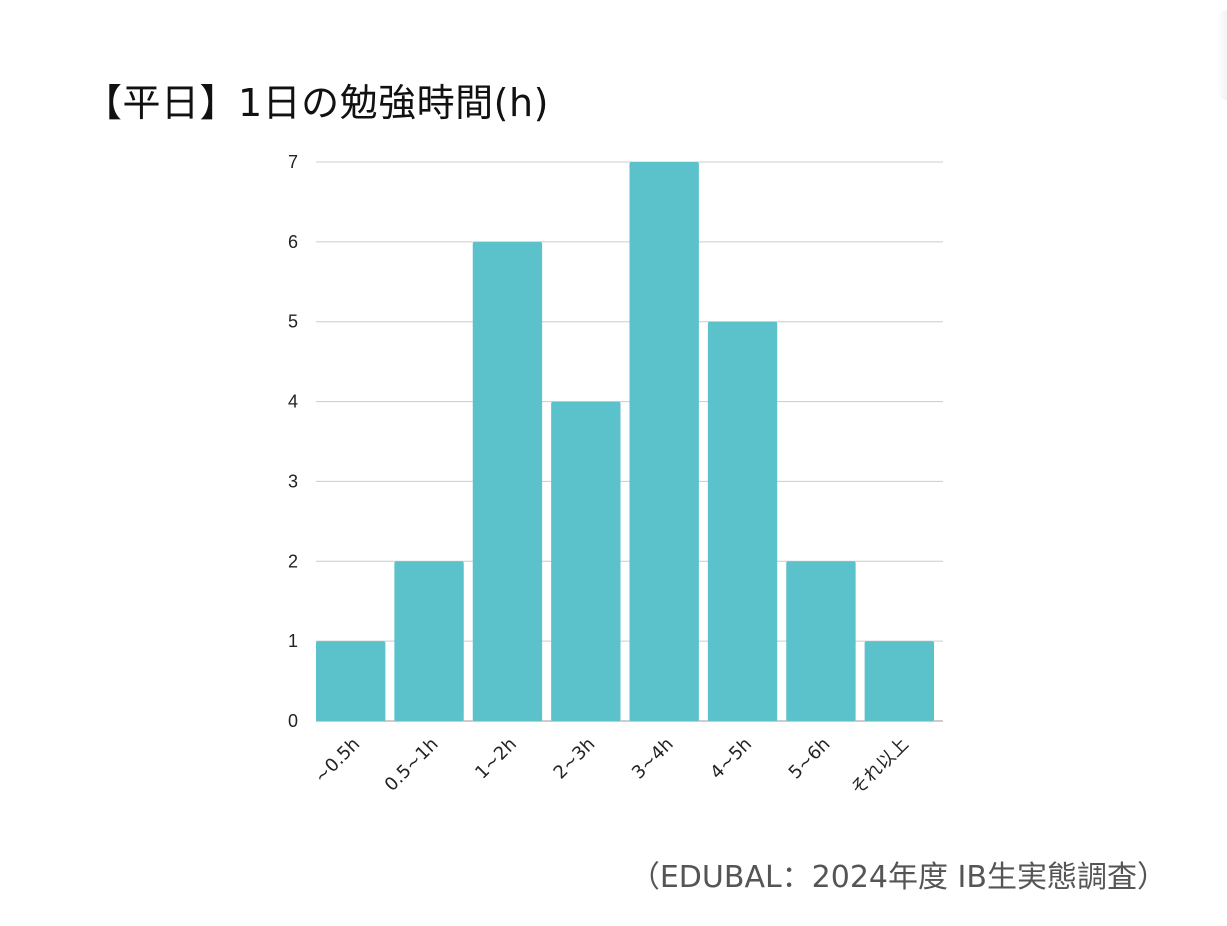 The image size is (1227, 926). What do you see at coordinates (293, 481) in the screenshot?
I see `y-tick-label: 3` at bounding box center [293, 481].